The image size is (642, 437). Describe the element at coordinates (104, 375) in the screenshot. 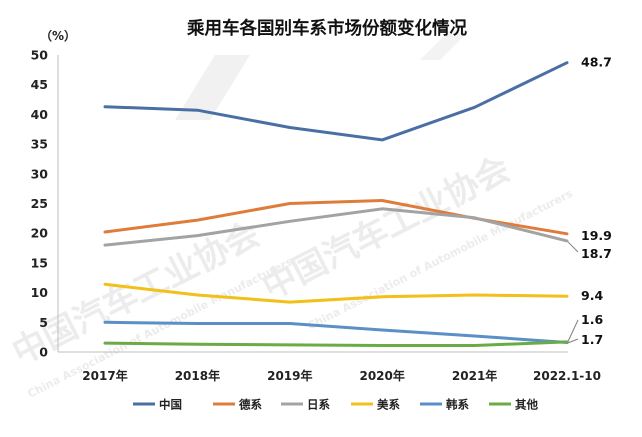

I see `x-tick-label: 2017年` at that location.